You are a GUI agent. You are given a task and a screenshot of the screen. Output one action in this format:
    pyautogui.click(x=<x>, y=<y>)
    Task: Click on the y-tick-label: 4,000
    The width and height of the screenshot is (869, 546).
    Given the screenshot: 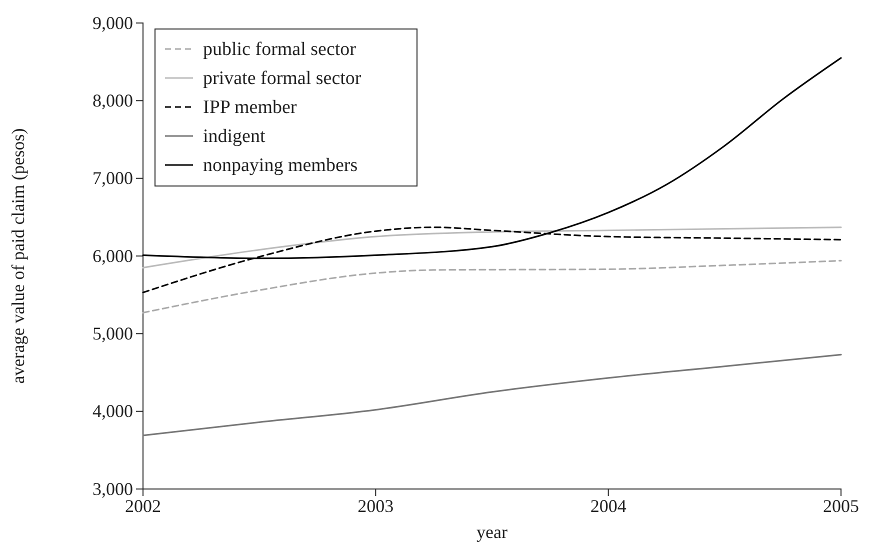 What is the action you would take?
    pyautogui.click(x=112, y=411)
    